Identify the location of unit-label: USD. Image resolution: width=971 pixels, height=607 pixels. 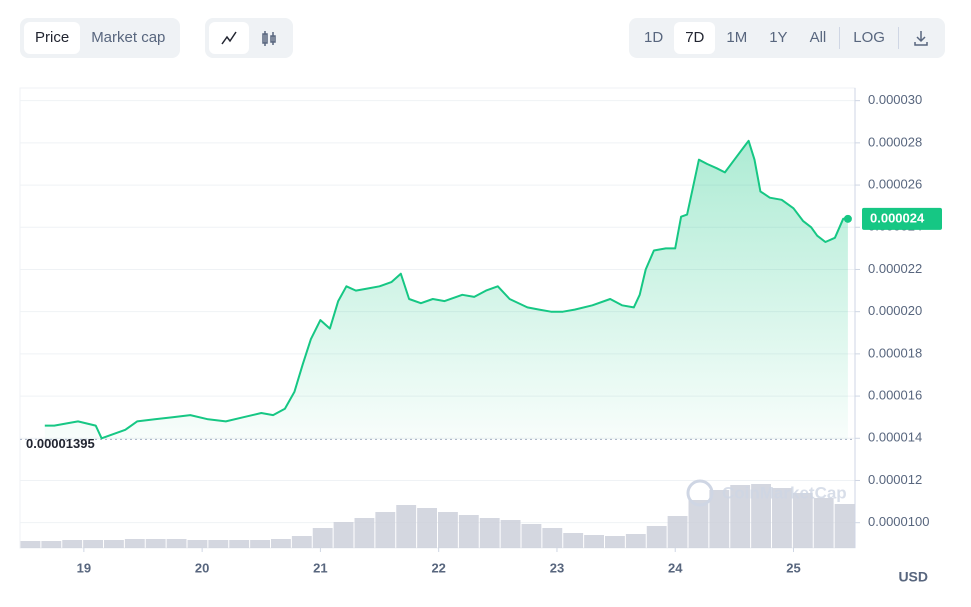
(913, 577).